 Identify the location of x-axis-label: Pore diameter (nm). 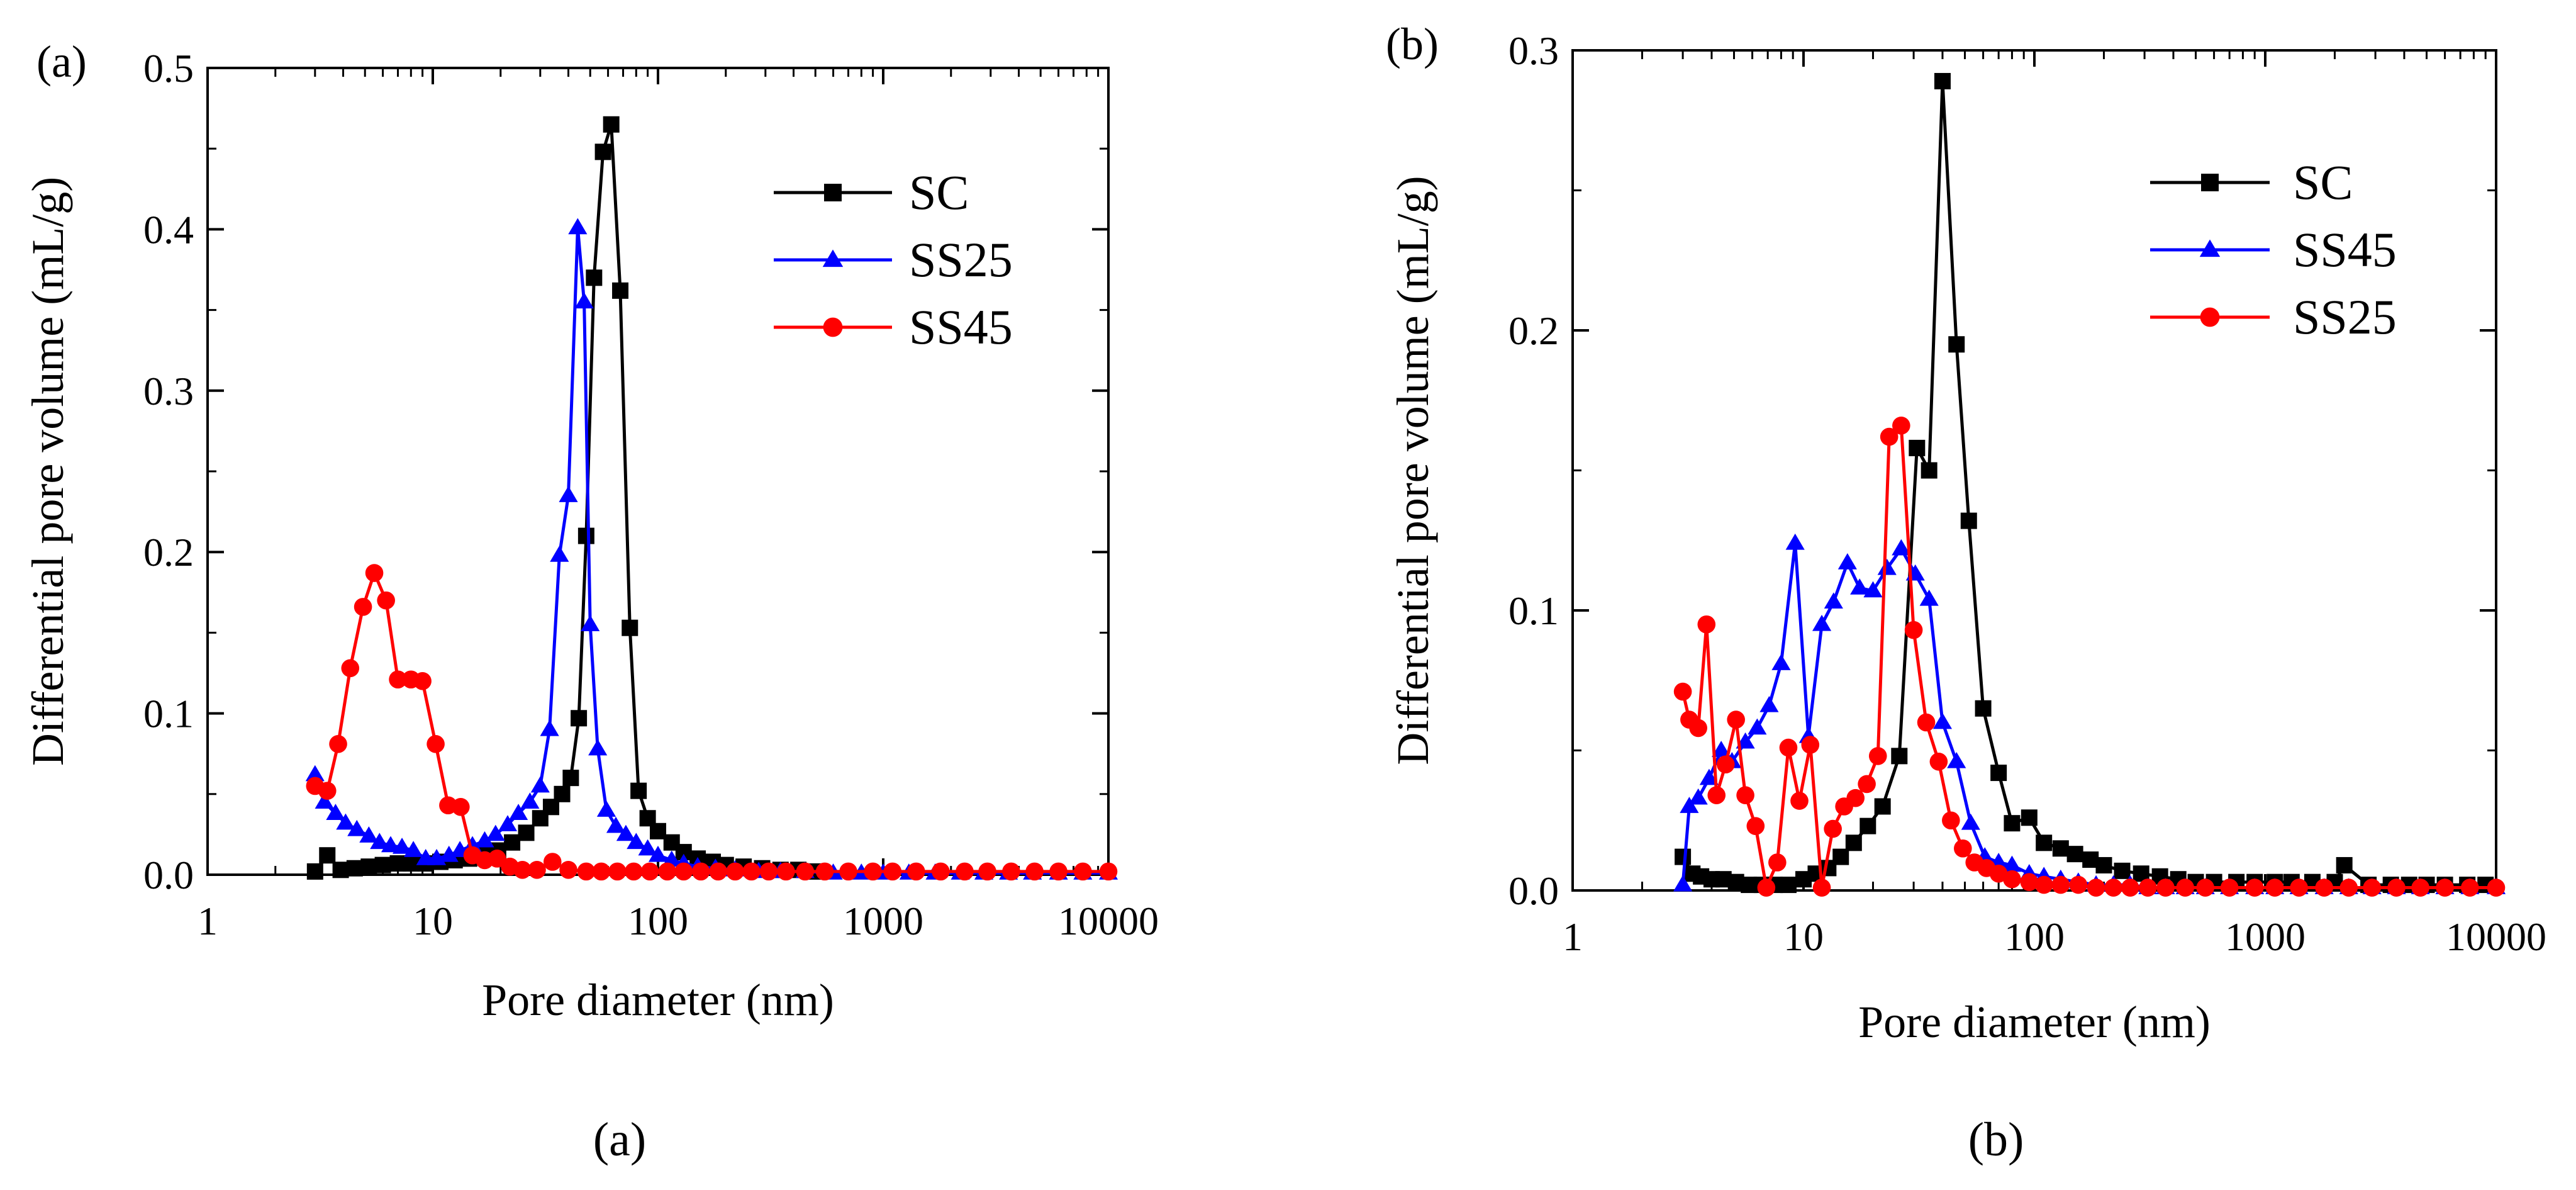
(2034, 1022).